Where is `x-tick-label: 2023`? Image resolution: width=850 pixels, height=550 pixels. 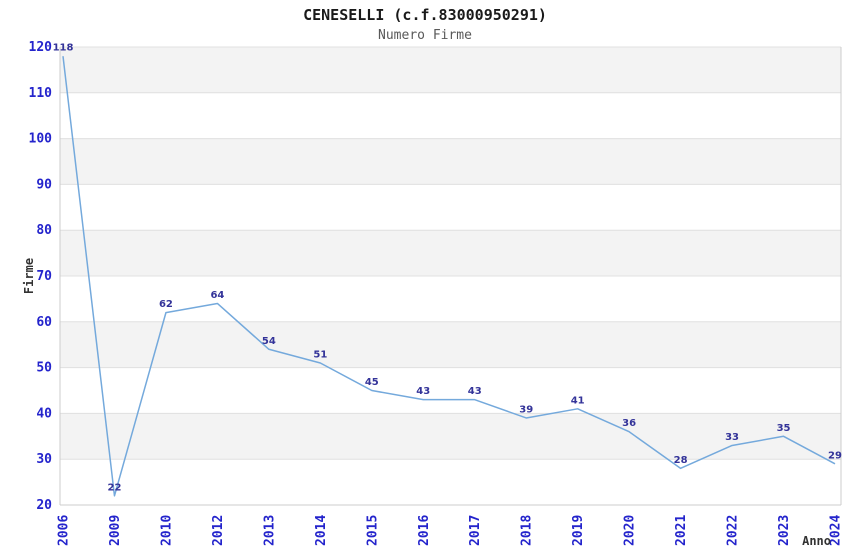 x-tick-label: 2023 is located at coordinates (784, 530).